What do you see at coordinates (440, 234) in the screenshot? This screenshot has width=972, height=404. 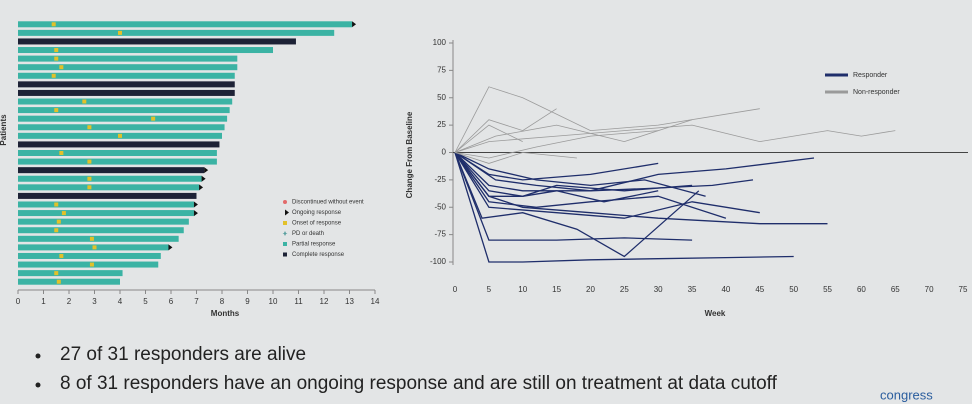 I see `y-tick-label: -75` at bounding box center [440, 234].